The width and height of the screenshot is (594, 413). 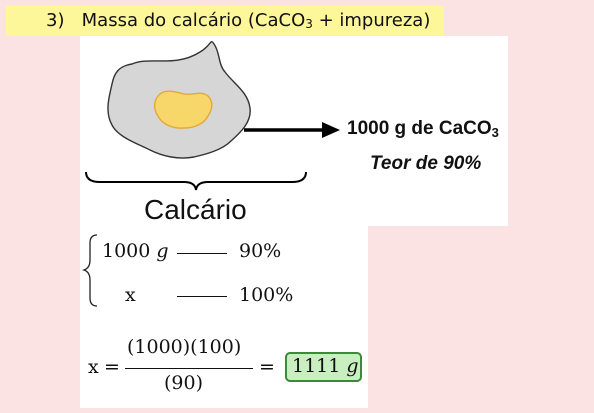 What do you see at coordinates (193, 20) in the screenshot?
I see `question-title-text: Massa do calcário (CaCO` at bounding box center [193, 20].